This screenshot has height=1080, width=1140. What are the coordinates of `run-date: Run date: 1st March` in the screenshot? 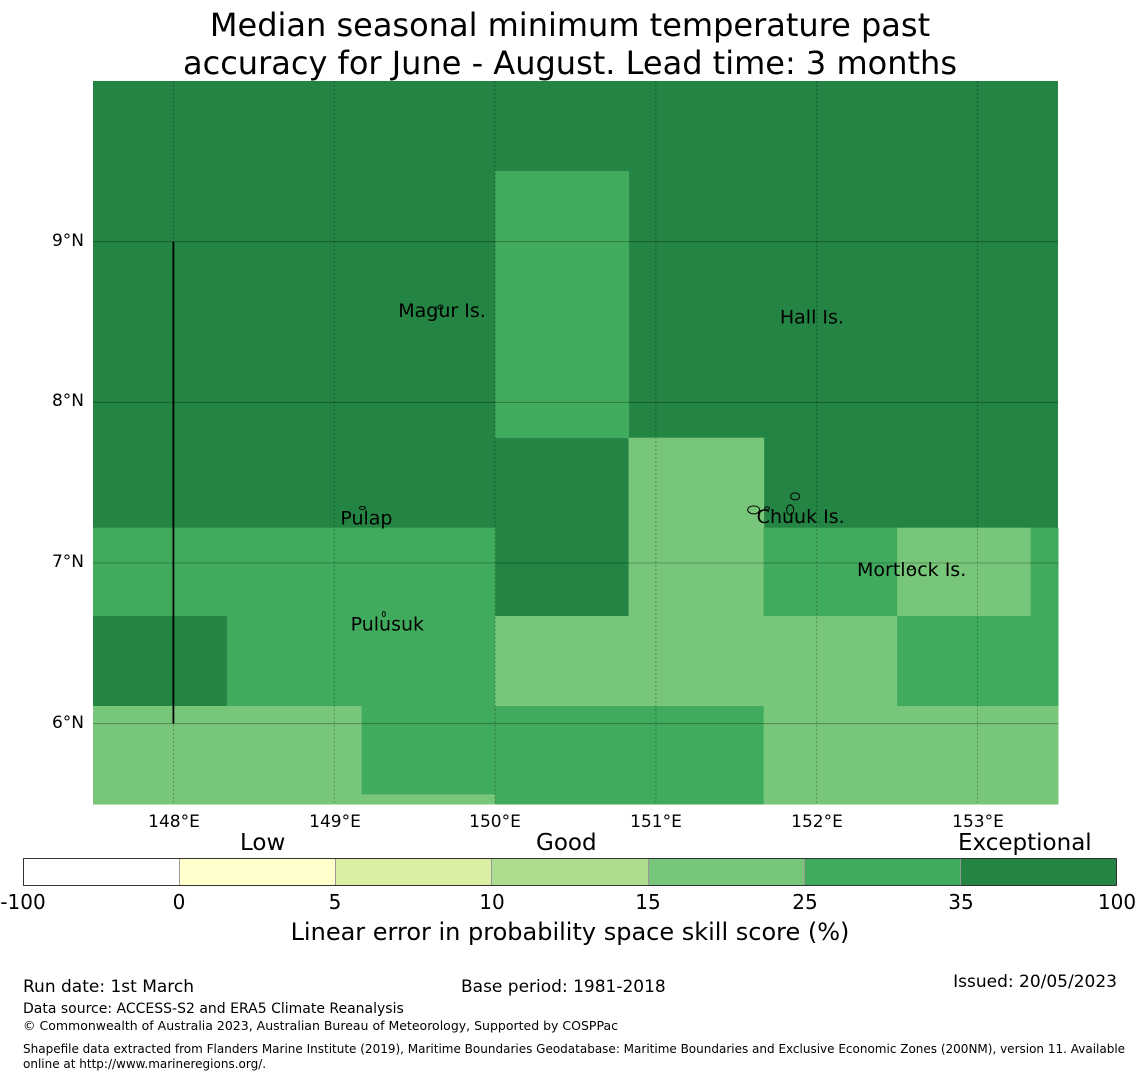 It's located at (109, 987).